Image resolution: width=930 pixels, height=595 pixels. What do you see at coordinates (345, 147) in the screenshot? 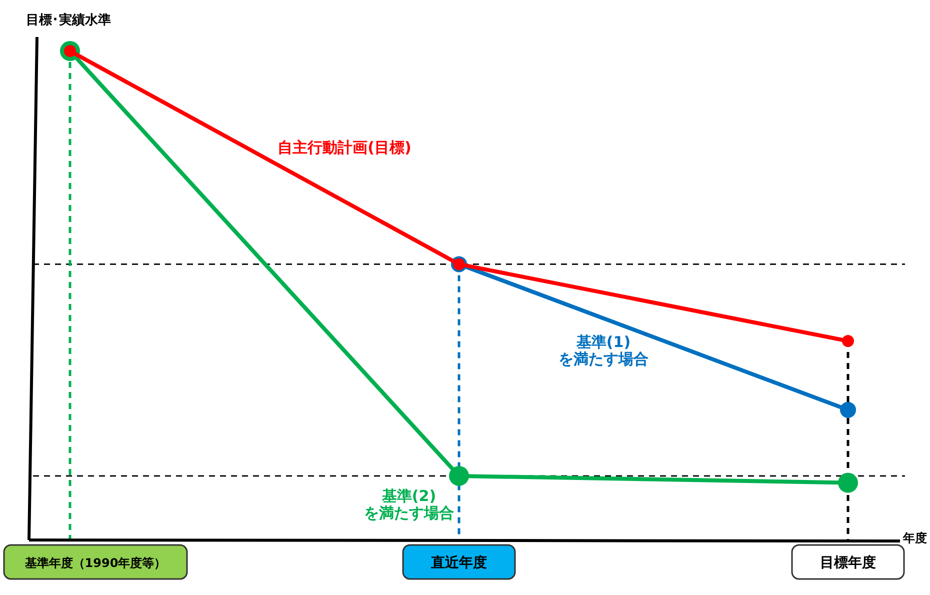
I see `series-label: 自主行動計画(目標)` at bounding box center [345, 147].